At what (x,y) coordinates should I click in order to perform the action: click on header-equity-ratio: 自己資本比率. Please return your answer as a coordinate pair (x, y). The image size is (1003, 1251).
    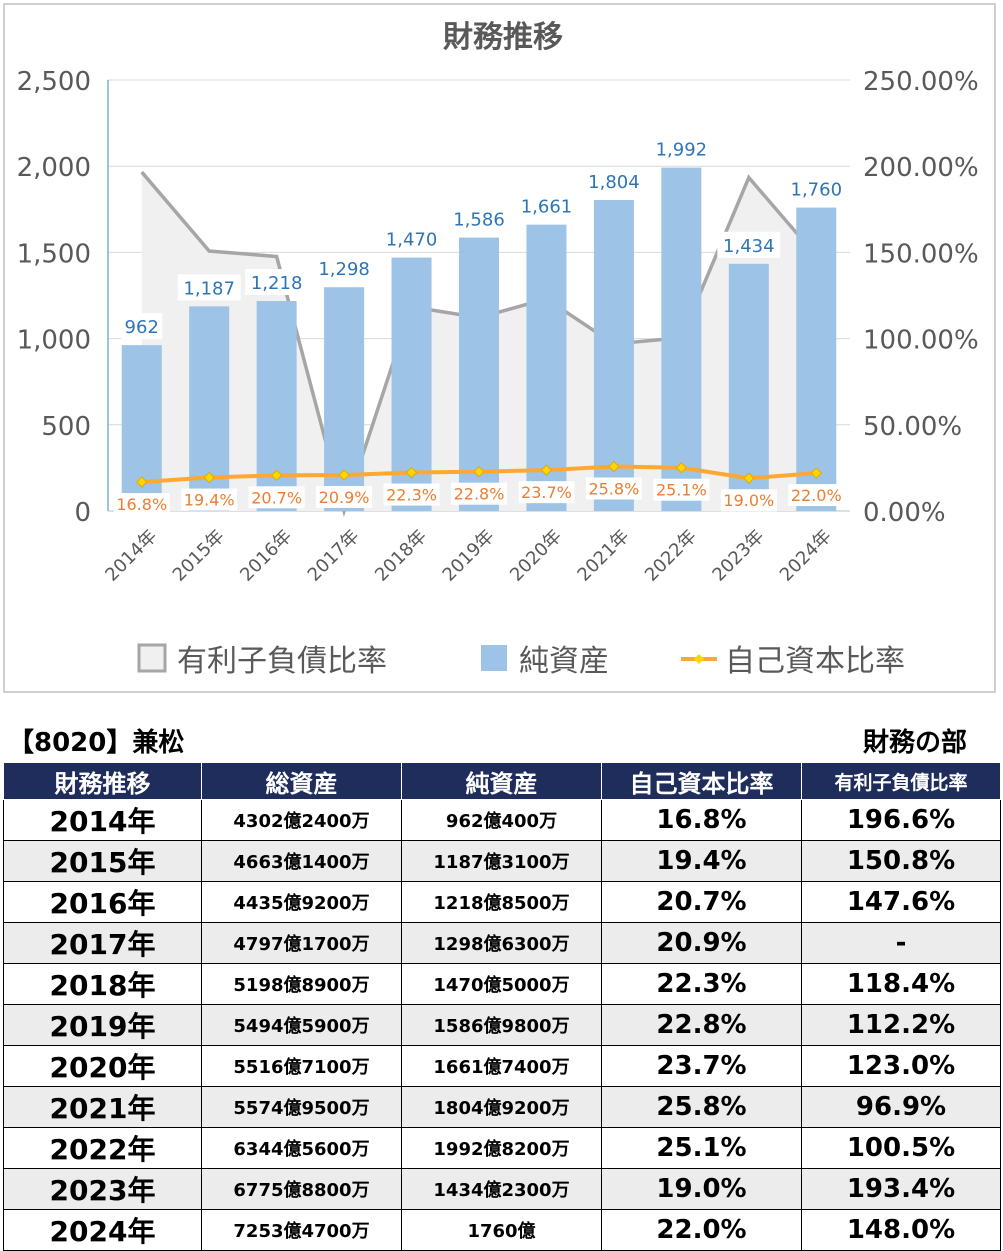
    Looking at the image, I should click on (701, 781).